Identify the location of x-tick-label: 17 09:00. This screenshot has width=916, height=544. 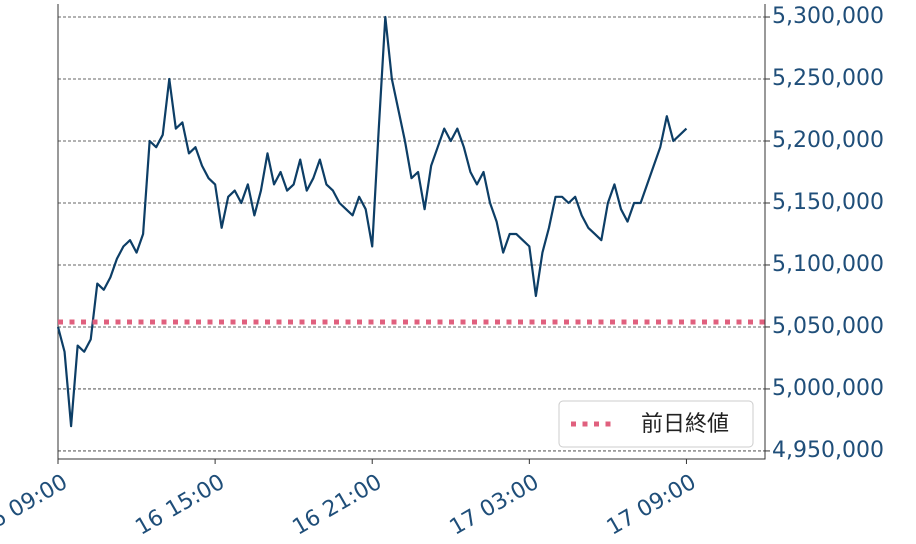
(652, 505).